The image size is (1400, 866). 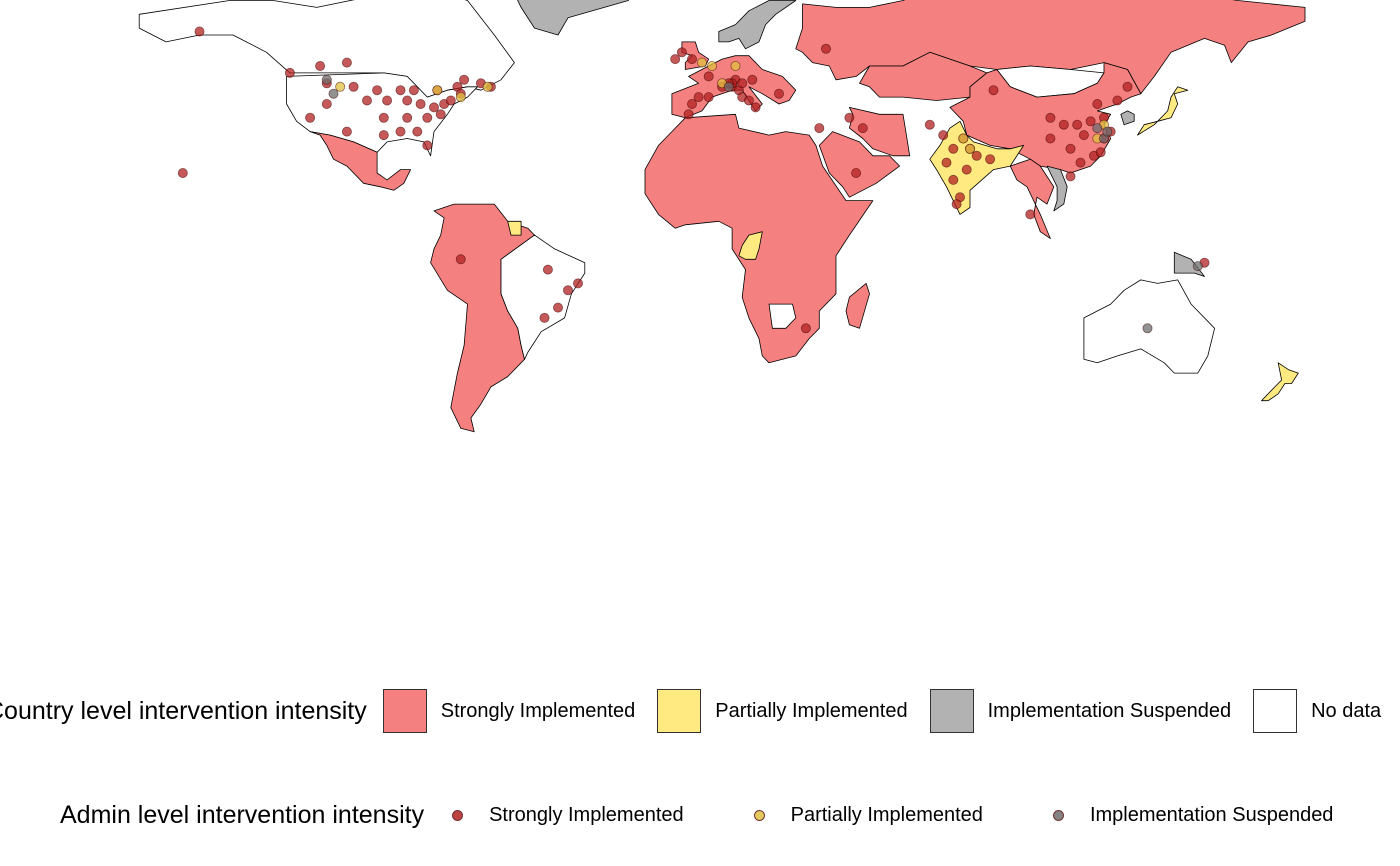 I want to click on legend-dot-partial, so click(x=759, y=815).